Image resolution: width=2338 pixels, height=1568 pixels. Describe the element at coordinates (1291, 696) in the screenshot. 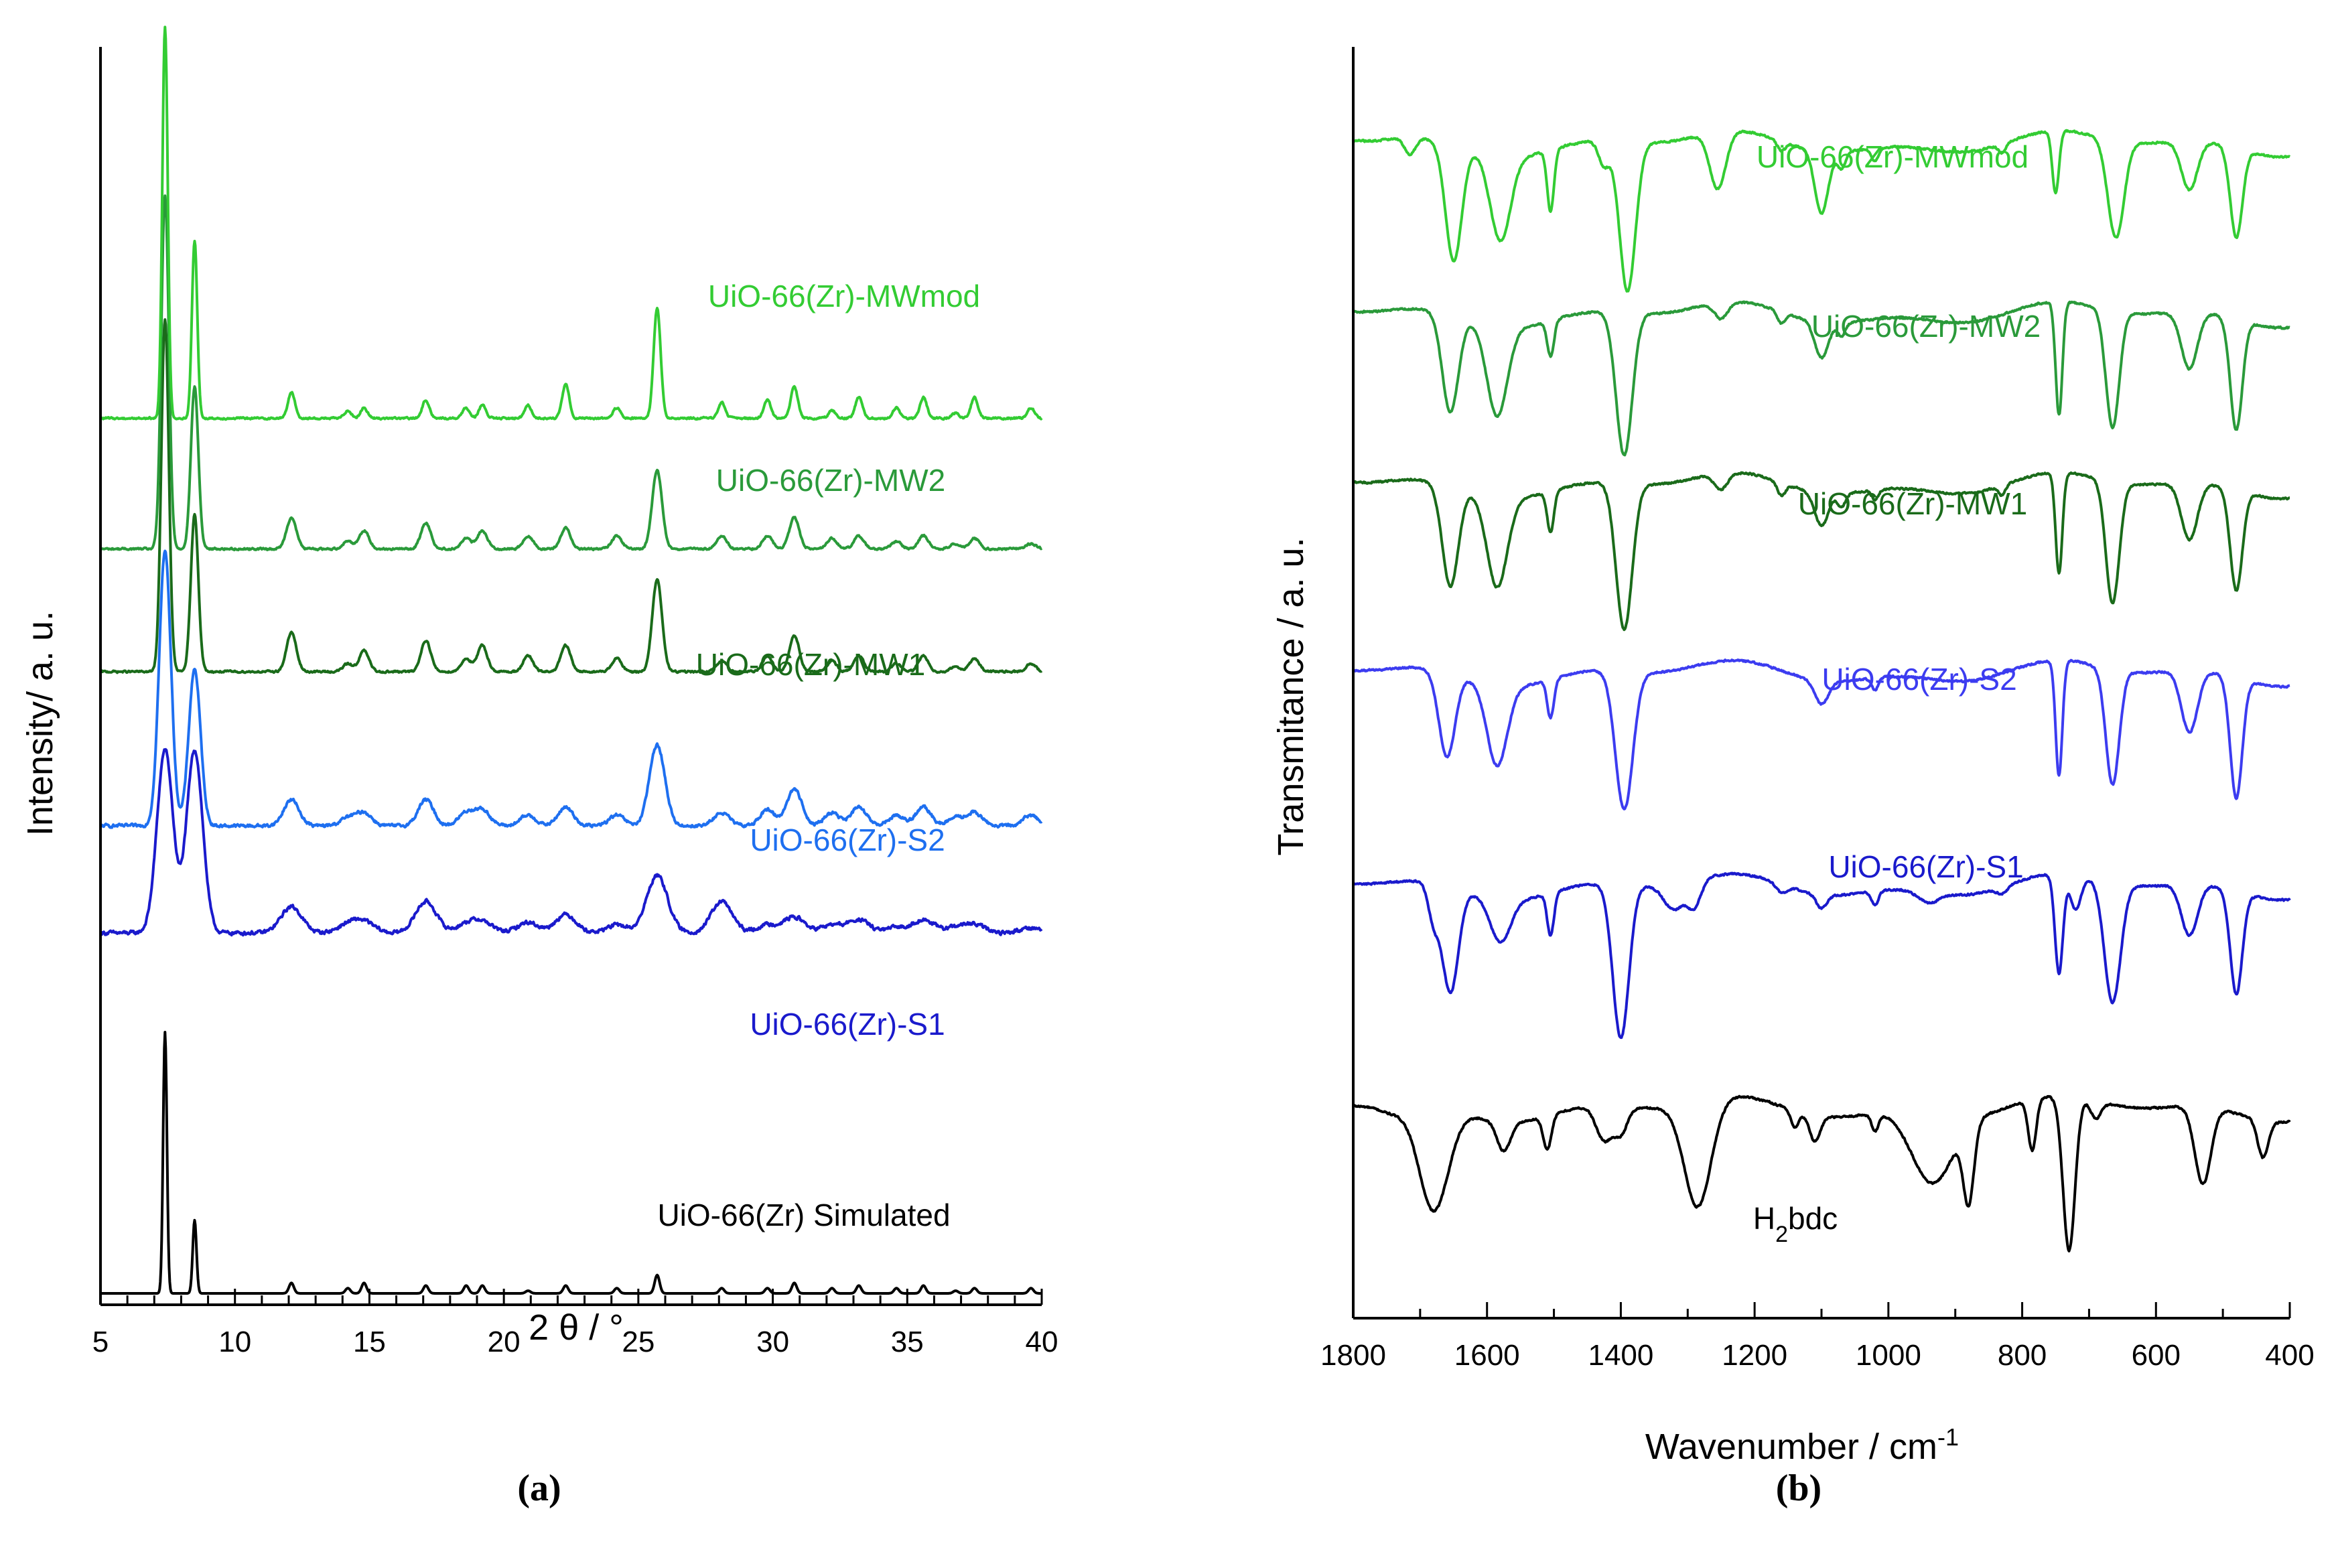

I see `panel-b-y-axis-title: Transmitance / a. u.` at that location.